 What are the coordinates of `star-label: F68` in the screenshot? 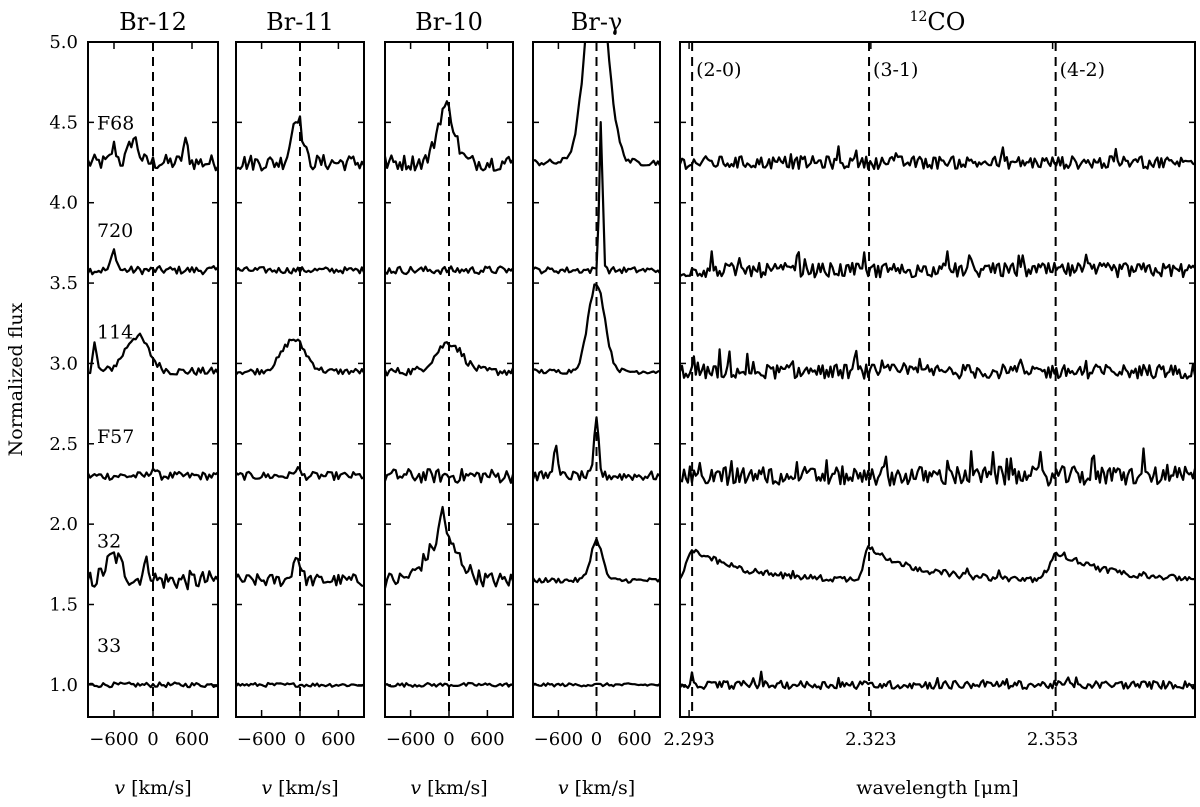 It's located at (115, 124).